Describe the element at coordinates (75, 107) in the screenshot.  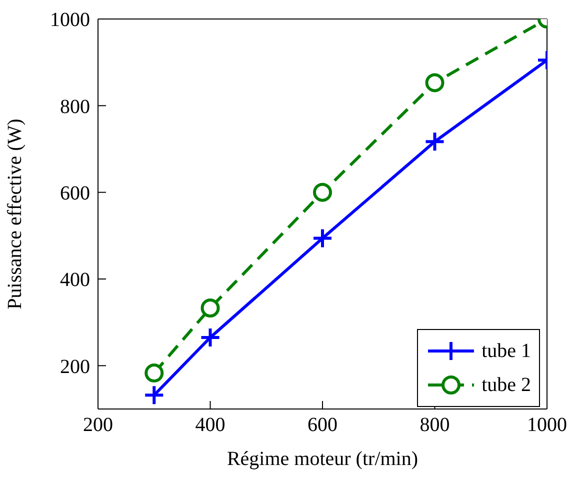
I see `y-tick-label: 800` at that location.